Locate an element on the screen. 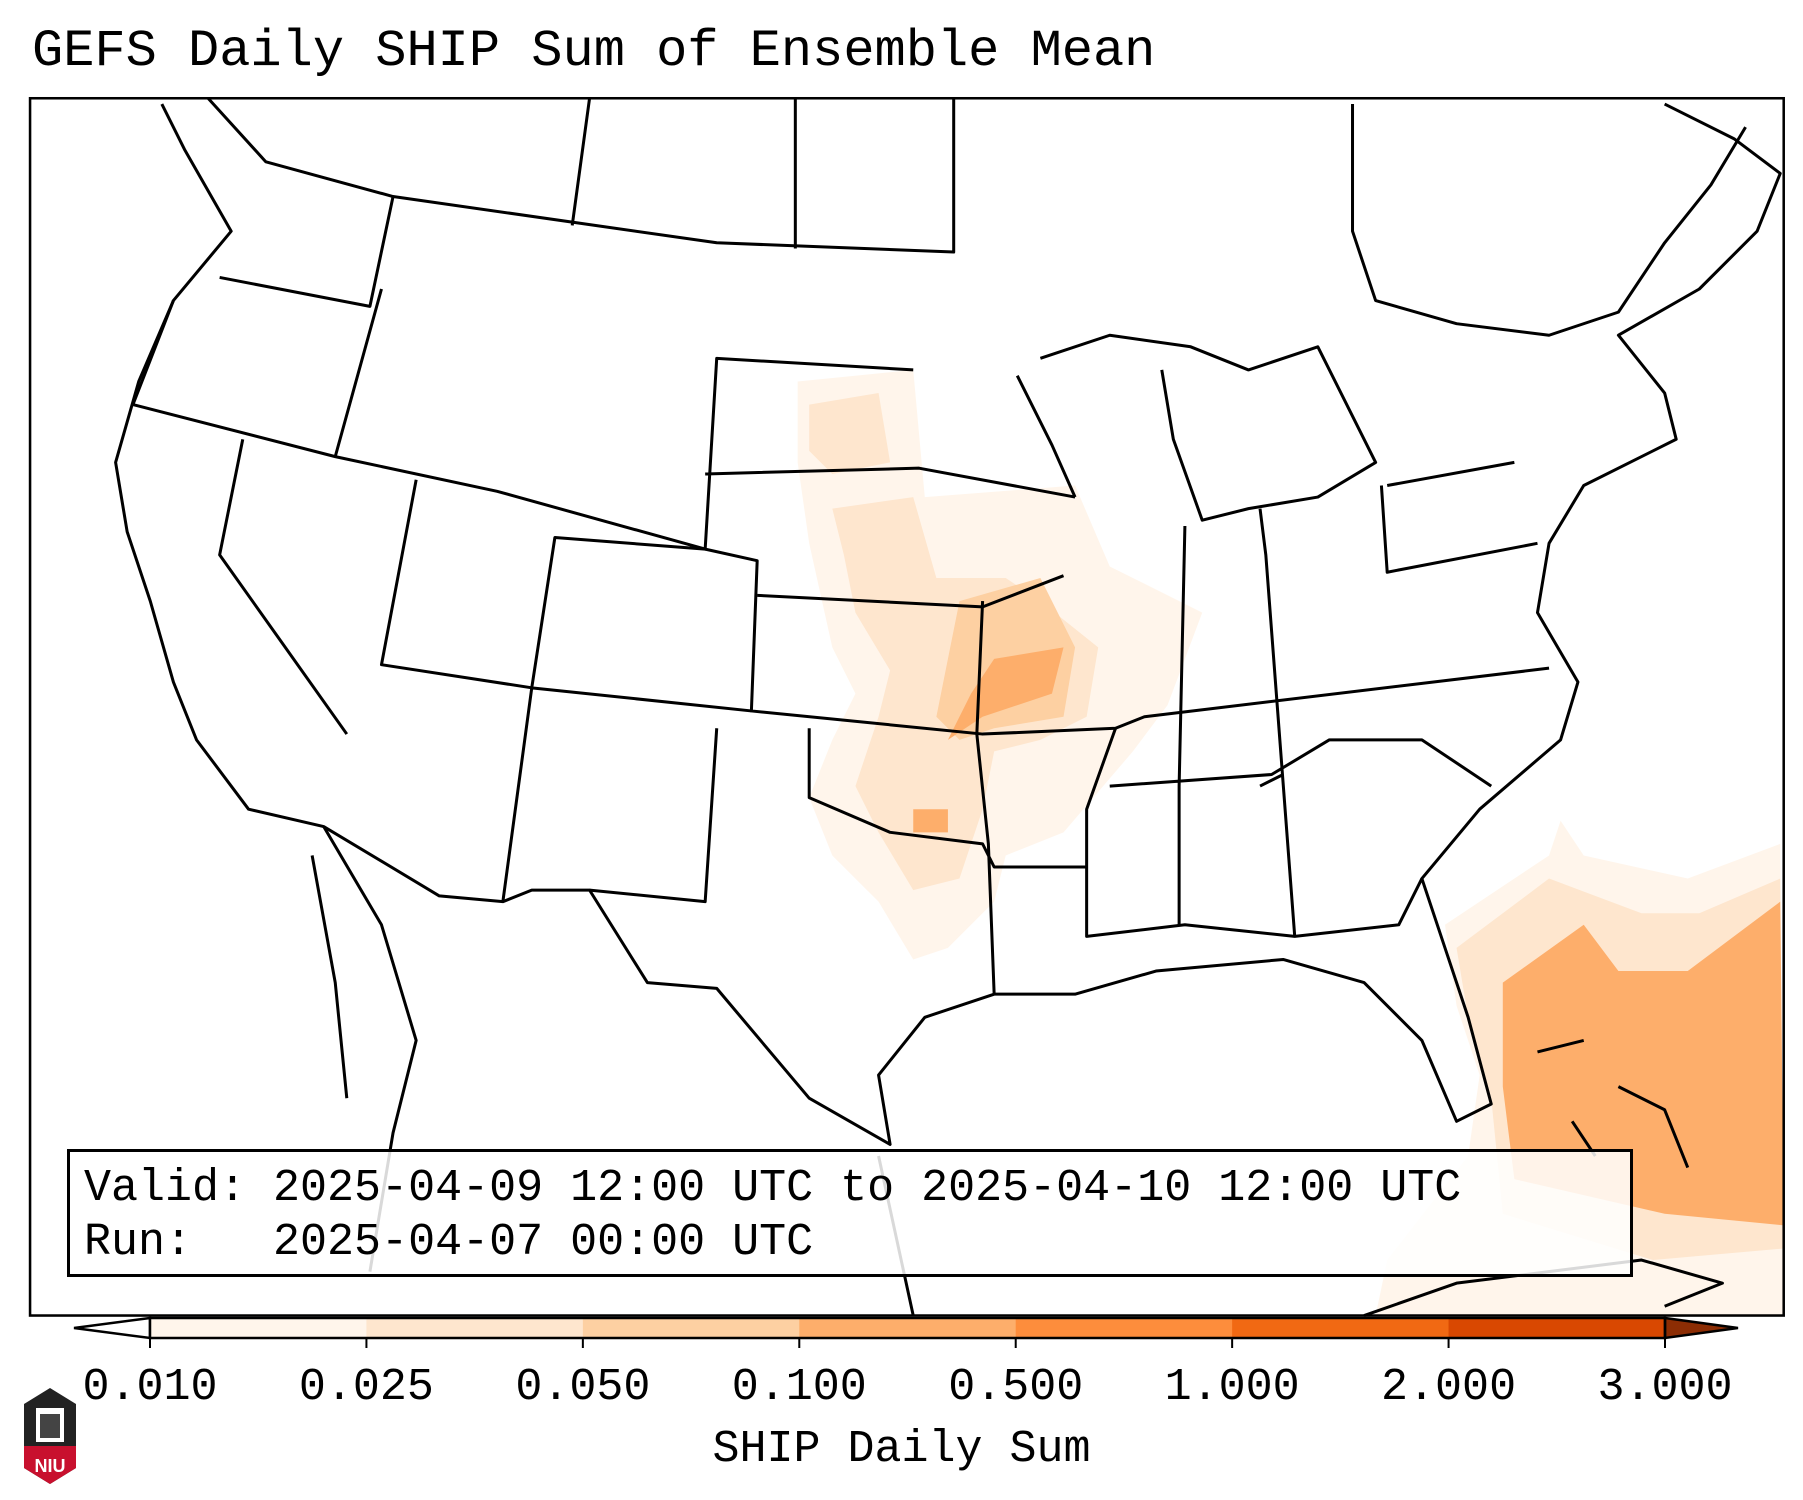  colorbar-tick-label: 0.010 is located at coordinates (150, 1387).